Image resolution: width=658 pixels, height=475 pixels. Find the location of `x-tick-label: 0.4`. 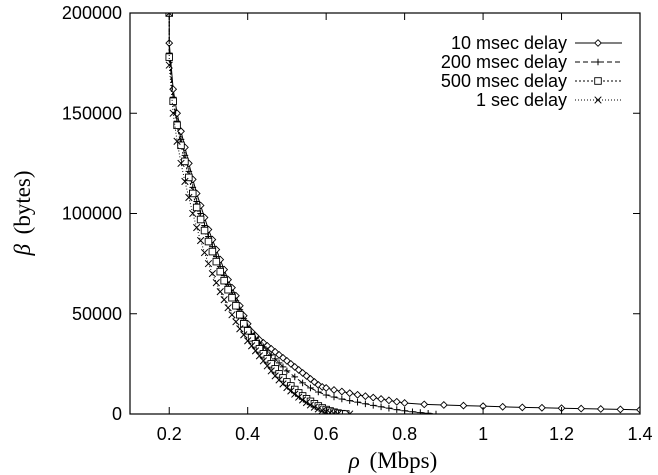

x-tick-label: 0.4 is located at coordinates (247, 434).